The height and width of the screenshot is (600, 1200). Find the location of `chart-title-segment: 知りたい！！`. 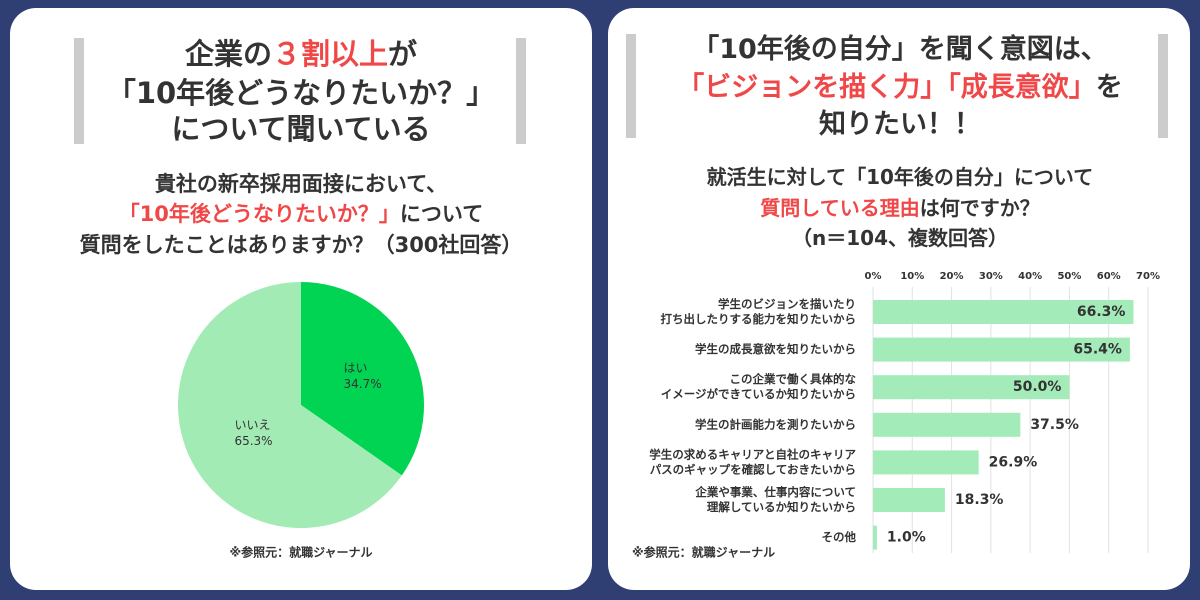

chart-title-segment: 知りたい！！ is located at coordinates (900, 124).